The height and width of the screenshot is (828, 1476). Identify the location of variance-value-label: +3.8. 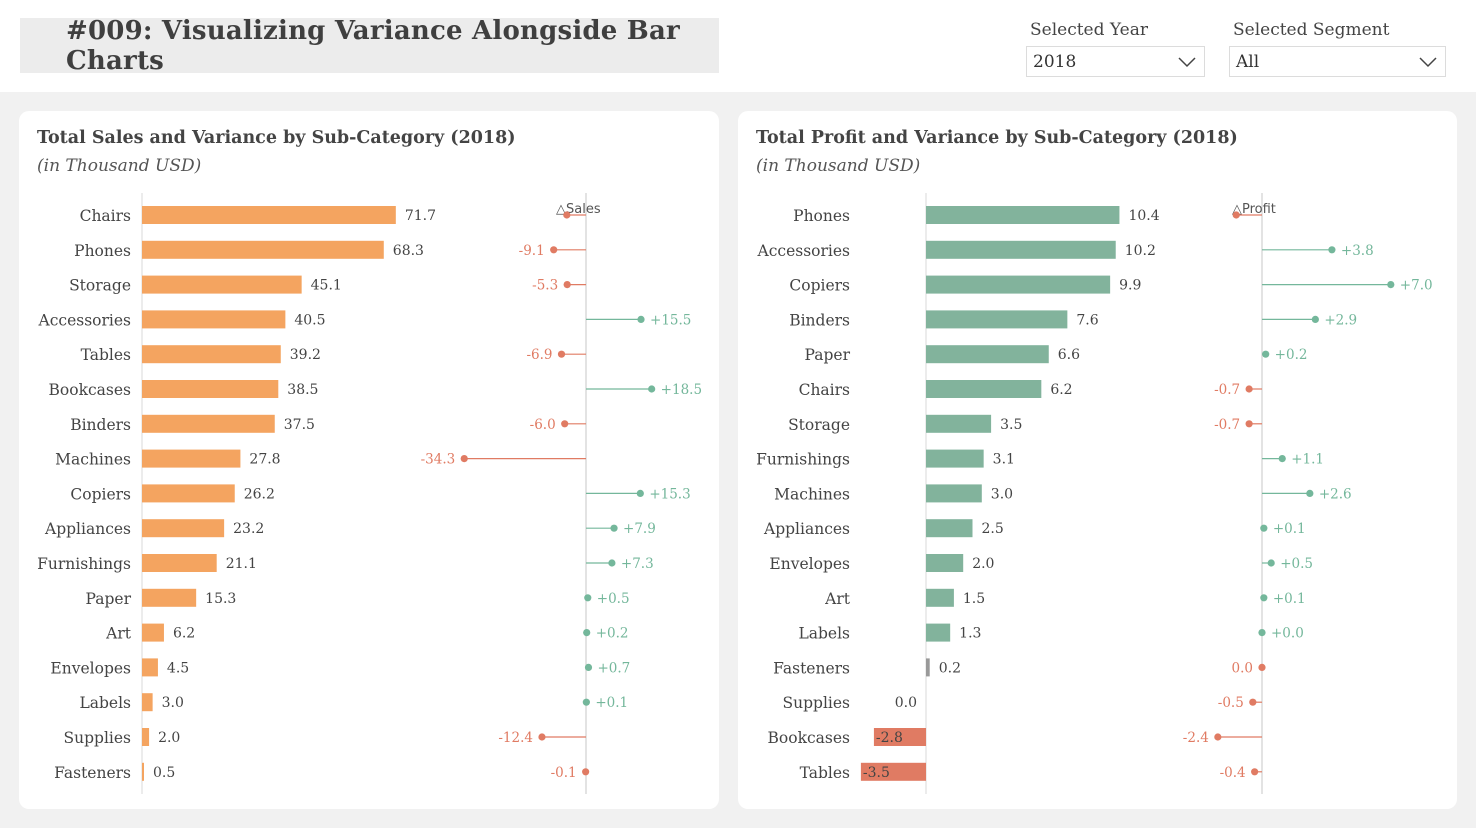
(1357, 251).